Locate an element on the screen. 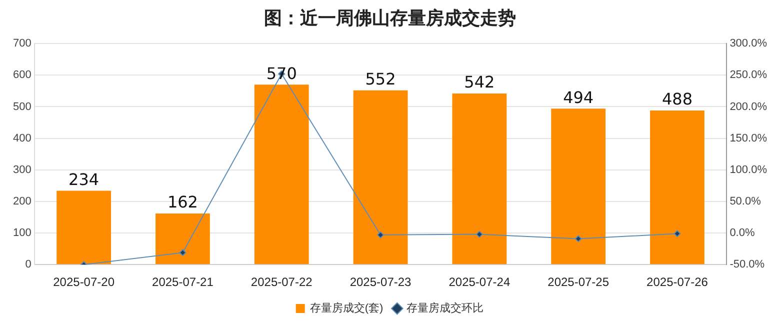 This screenshot has width=780, height=328. y2-tick-label: -50.0% is located at coordinates (747, 264).